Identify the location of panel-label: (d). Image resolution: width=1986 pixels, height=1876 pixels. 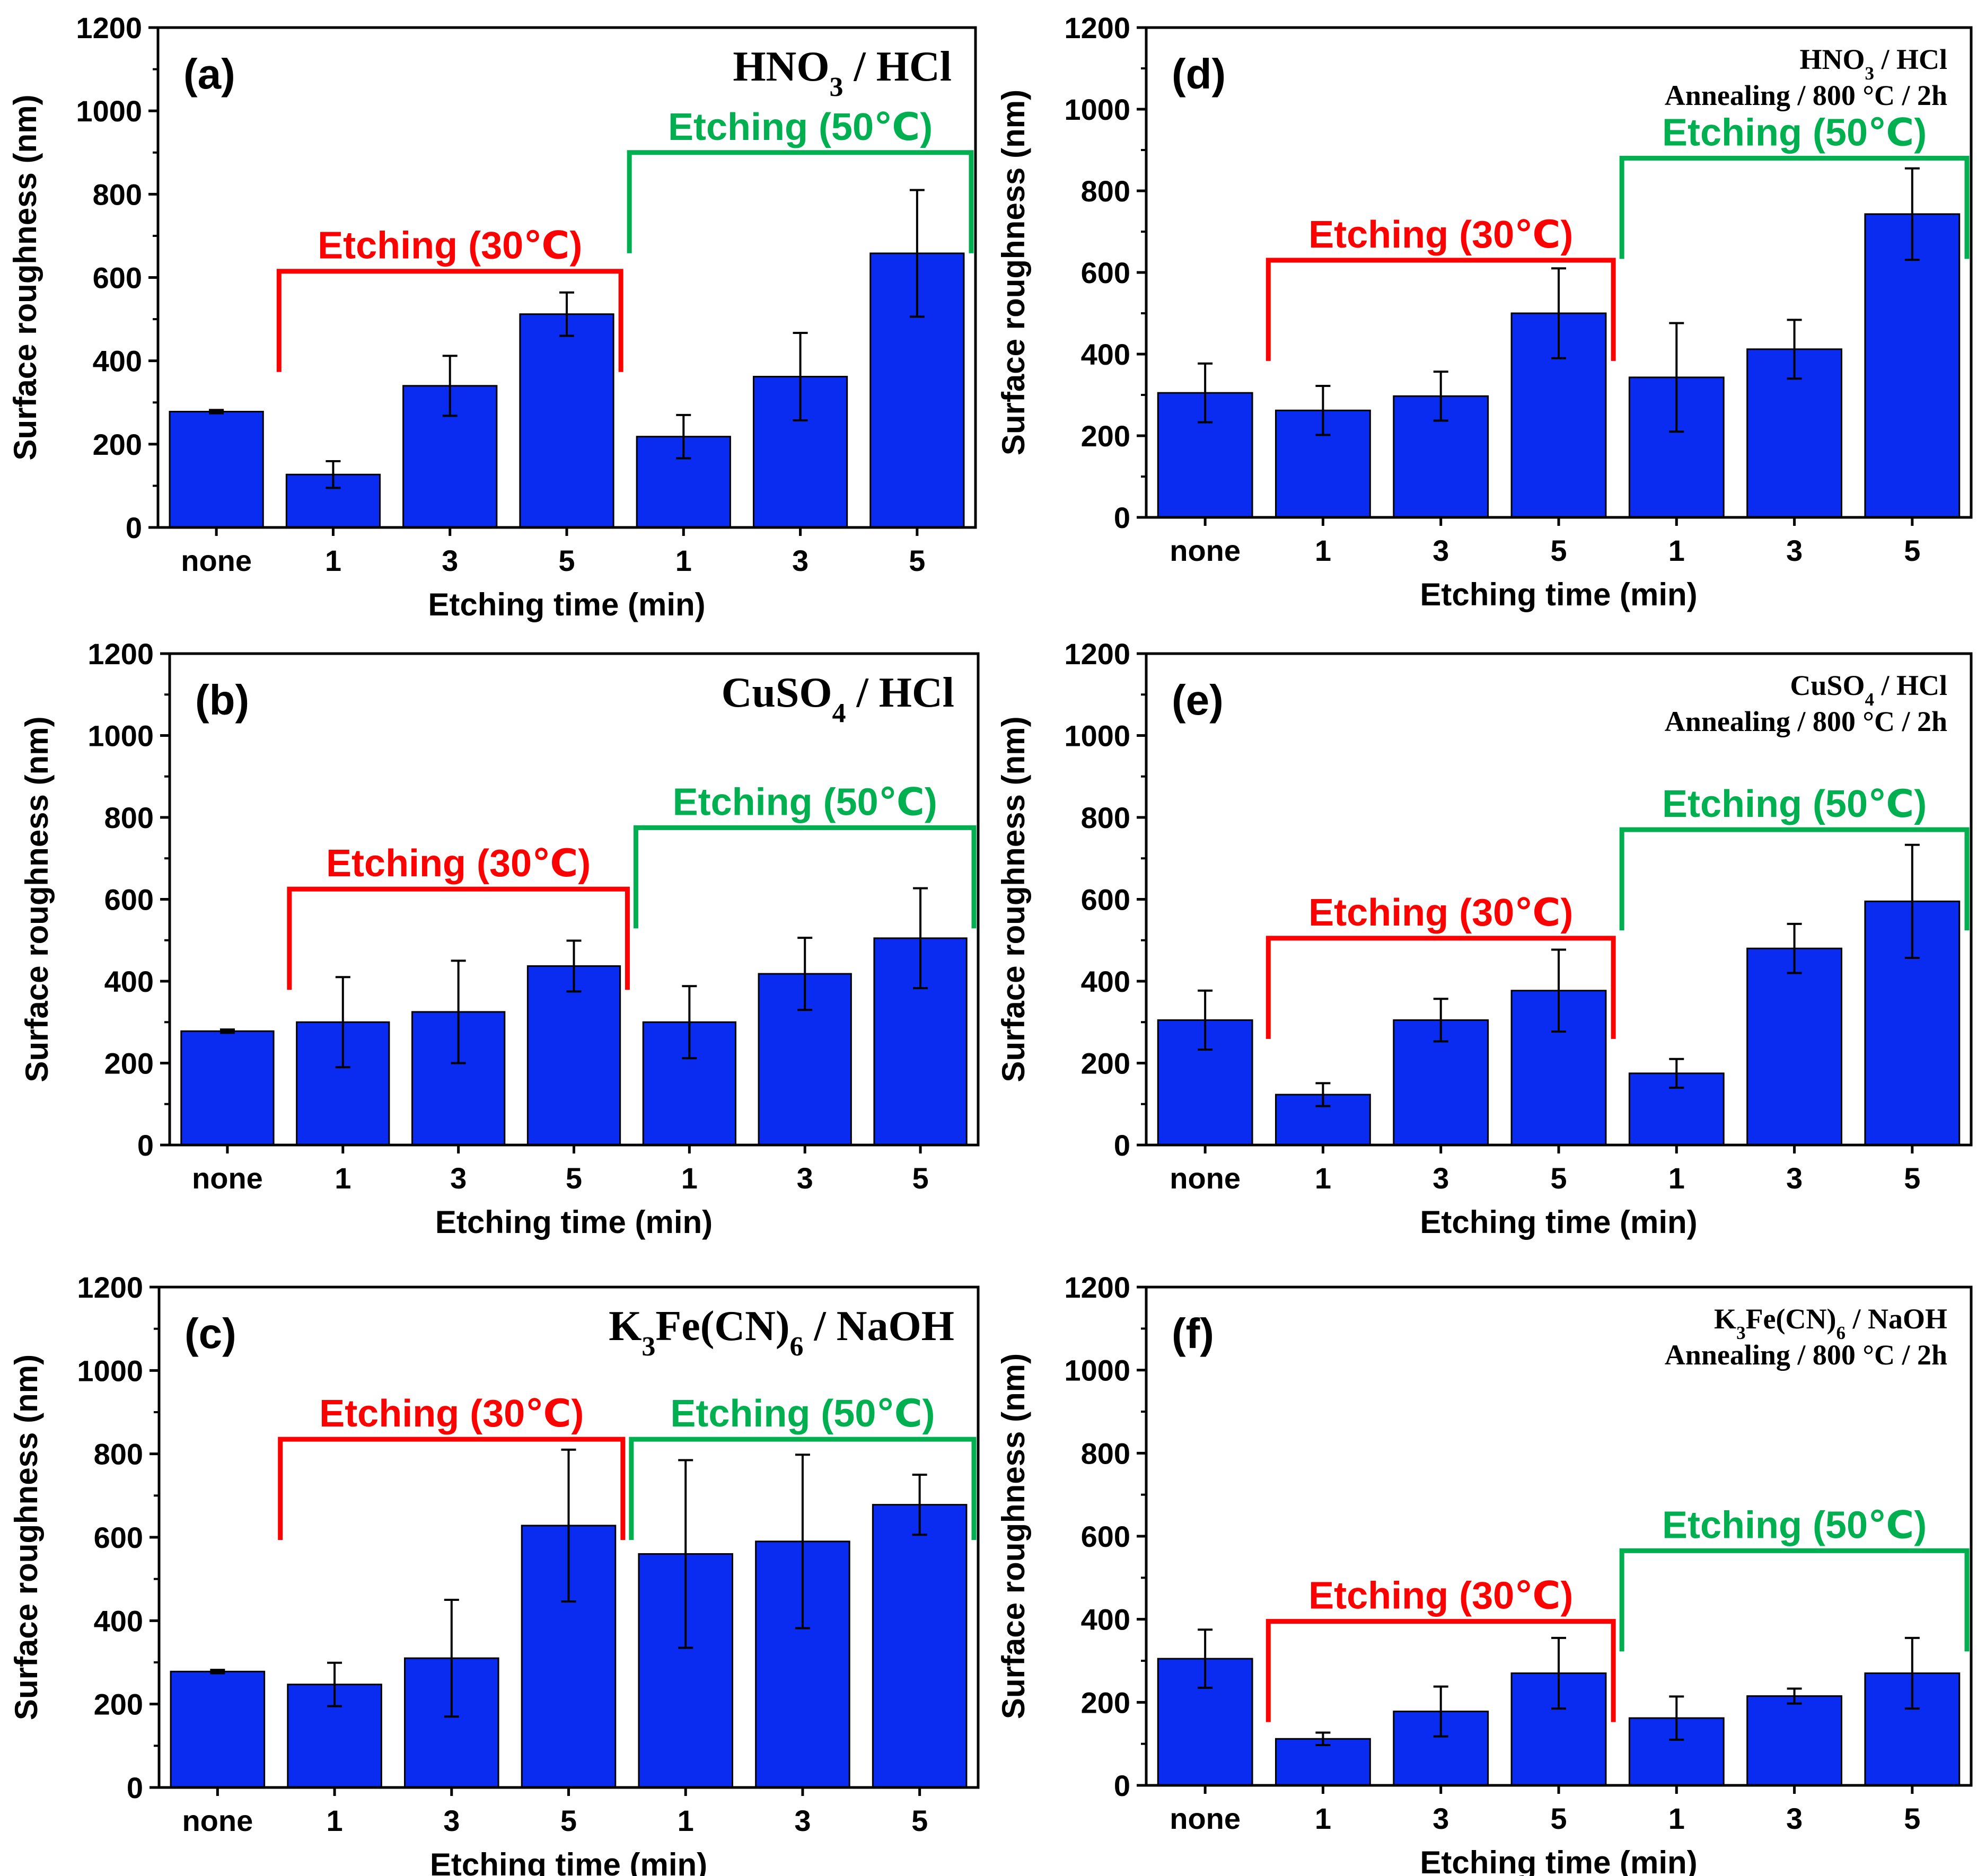
(1199, 74).